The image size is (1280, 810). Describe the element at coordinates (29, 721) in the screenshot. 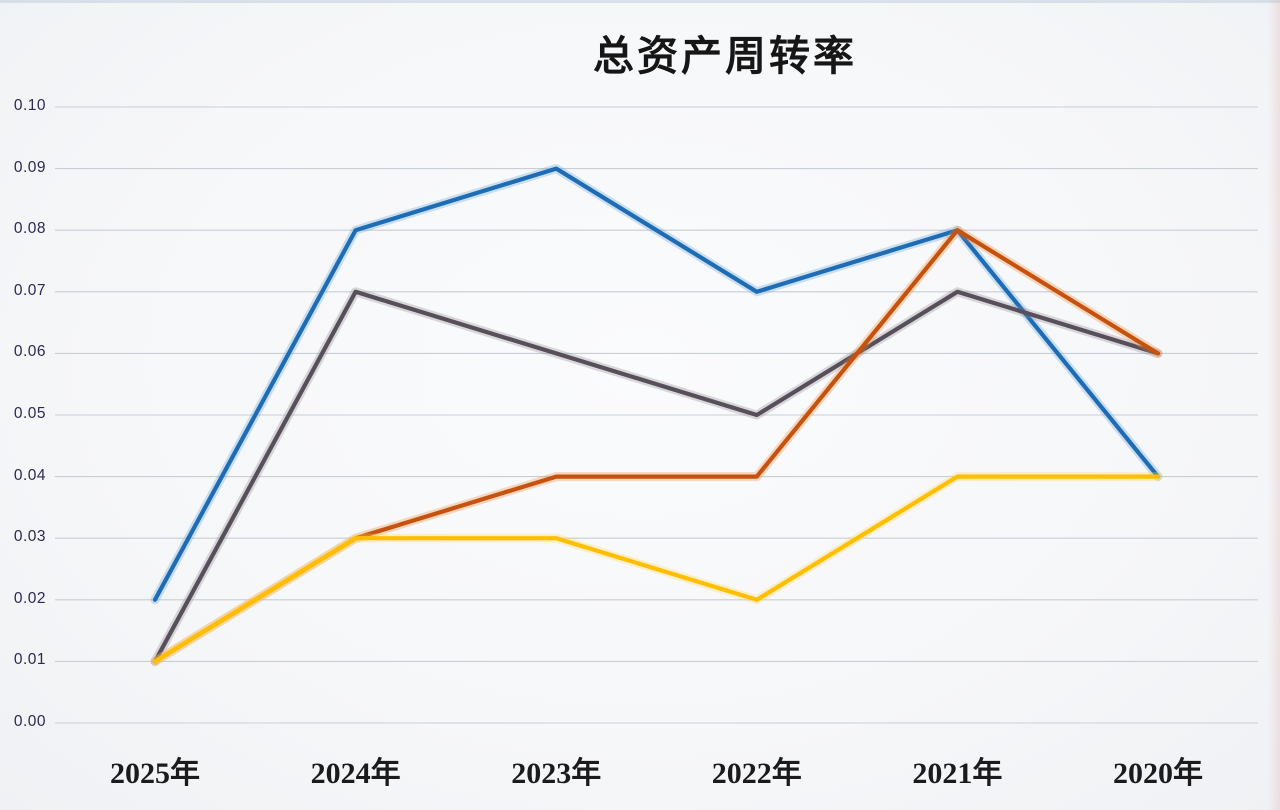

I see `y-tick-label: 0.00` at that location.